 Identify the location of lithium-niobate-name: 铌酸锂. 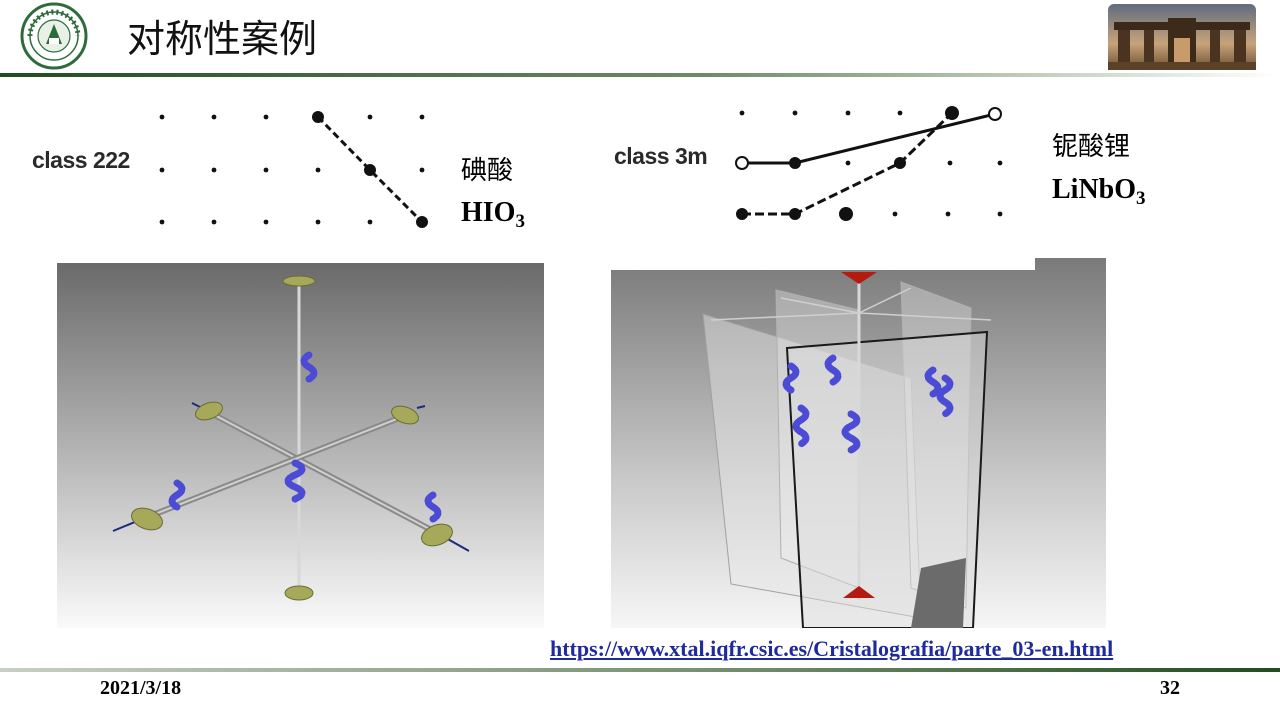
(1091, 147).